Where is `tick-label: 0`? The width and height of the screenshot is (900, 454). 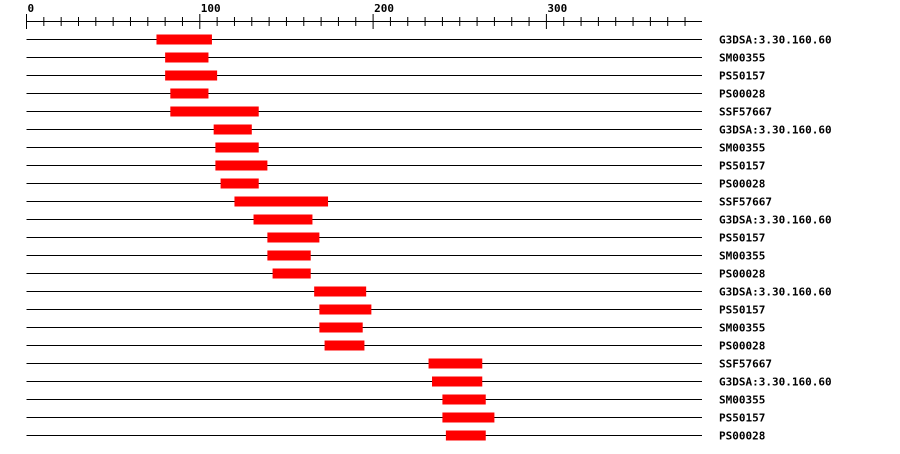 tick-label: 0 is located at coordinates (31, 8).